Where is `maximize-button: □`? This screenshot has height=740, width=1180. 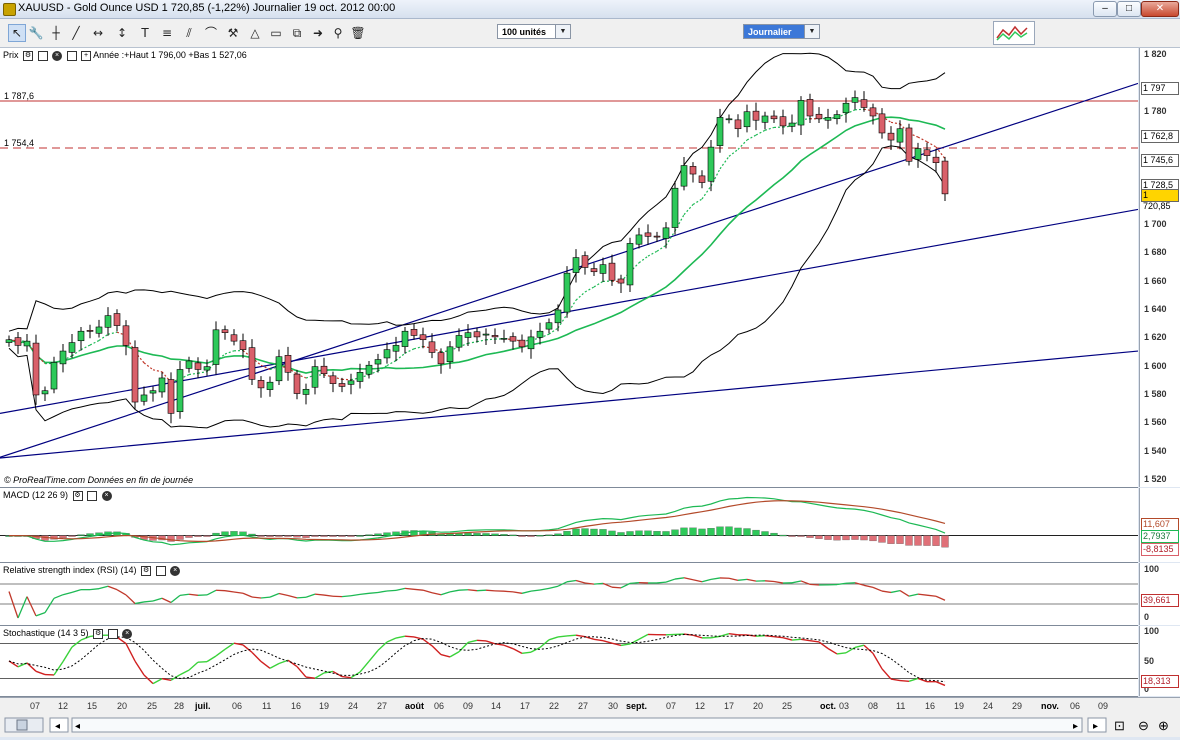
maximize-button: □ is located at coordinates (1129, 9).